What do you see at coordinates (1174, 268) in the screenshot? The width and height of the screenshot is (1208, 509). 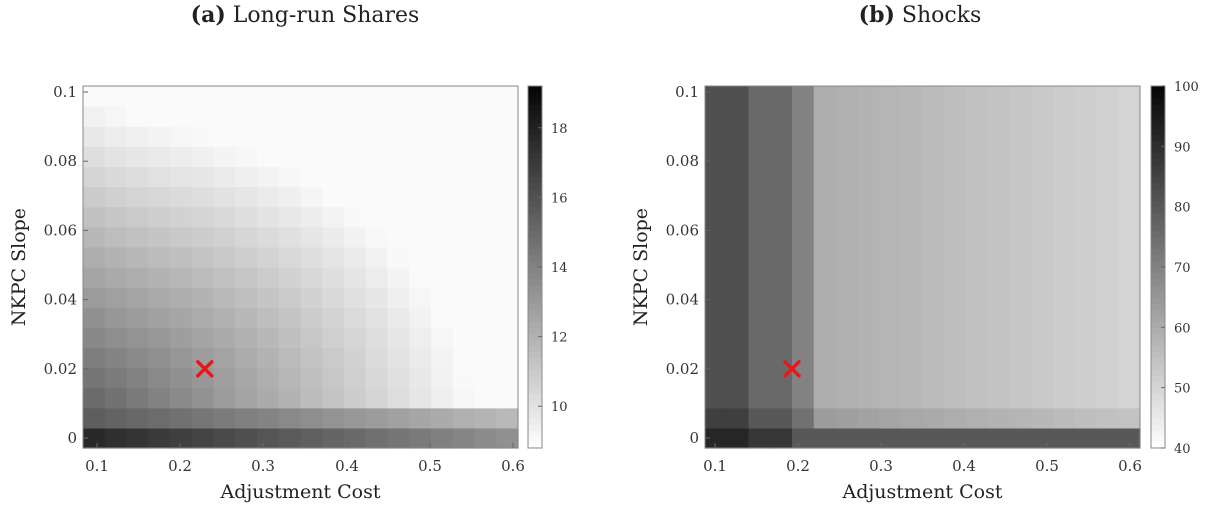 I see `colorbar: 40 50 60 70 80 90 100` at bounding box center [1174, 268].